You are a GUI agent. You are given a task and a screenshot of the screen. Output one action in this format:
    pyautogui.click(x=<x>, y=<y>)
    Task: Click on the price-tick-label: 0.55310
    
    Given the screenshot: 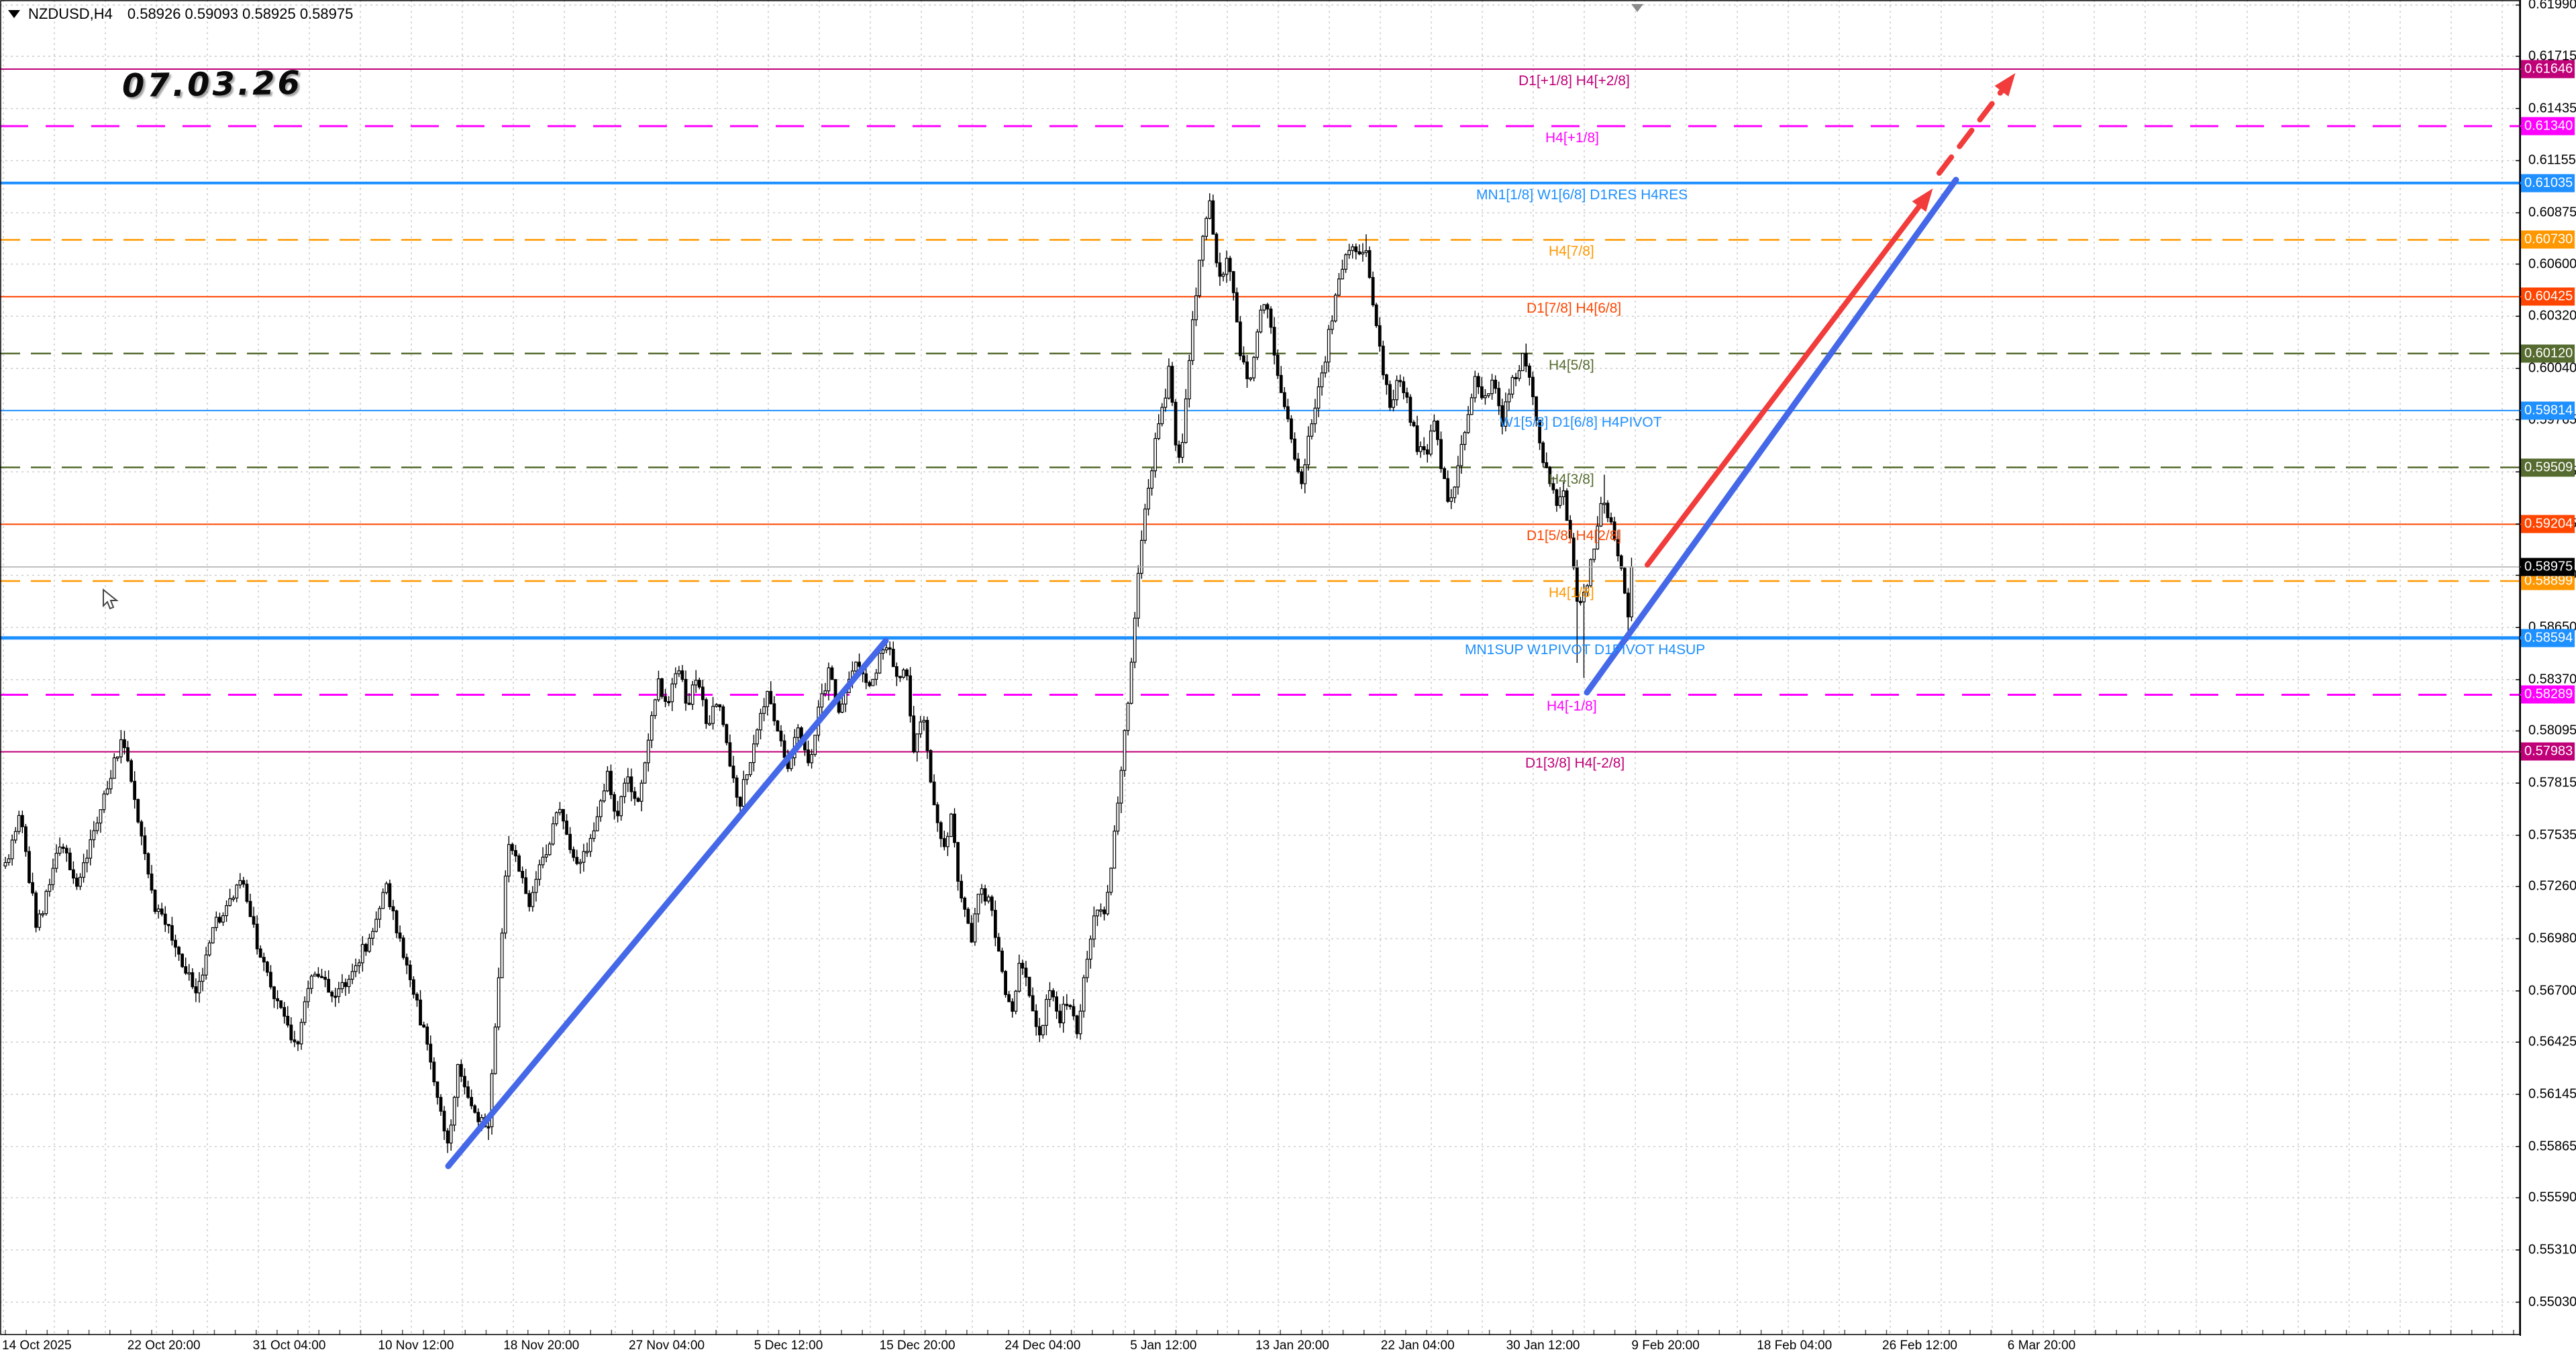 What is the action you would take?
    pyautogui.click(x=2552, y=1249)
    